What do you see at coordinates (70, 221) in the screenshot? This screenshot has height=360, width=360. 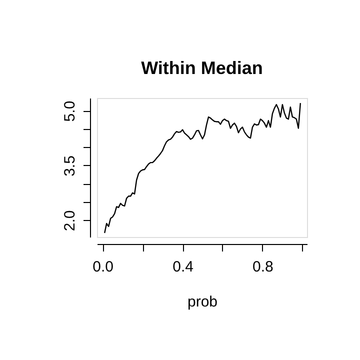 I see `y-tick-label: 2.0` at bounding box center [70, 221].